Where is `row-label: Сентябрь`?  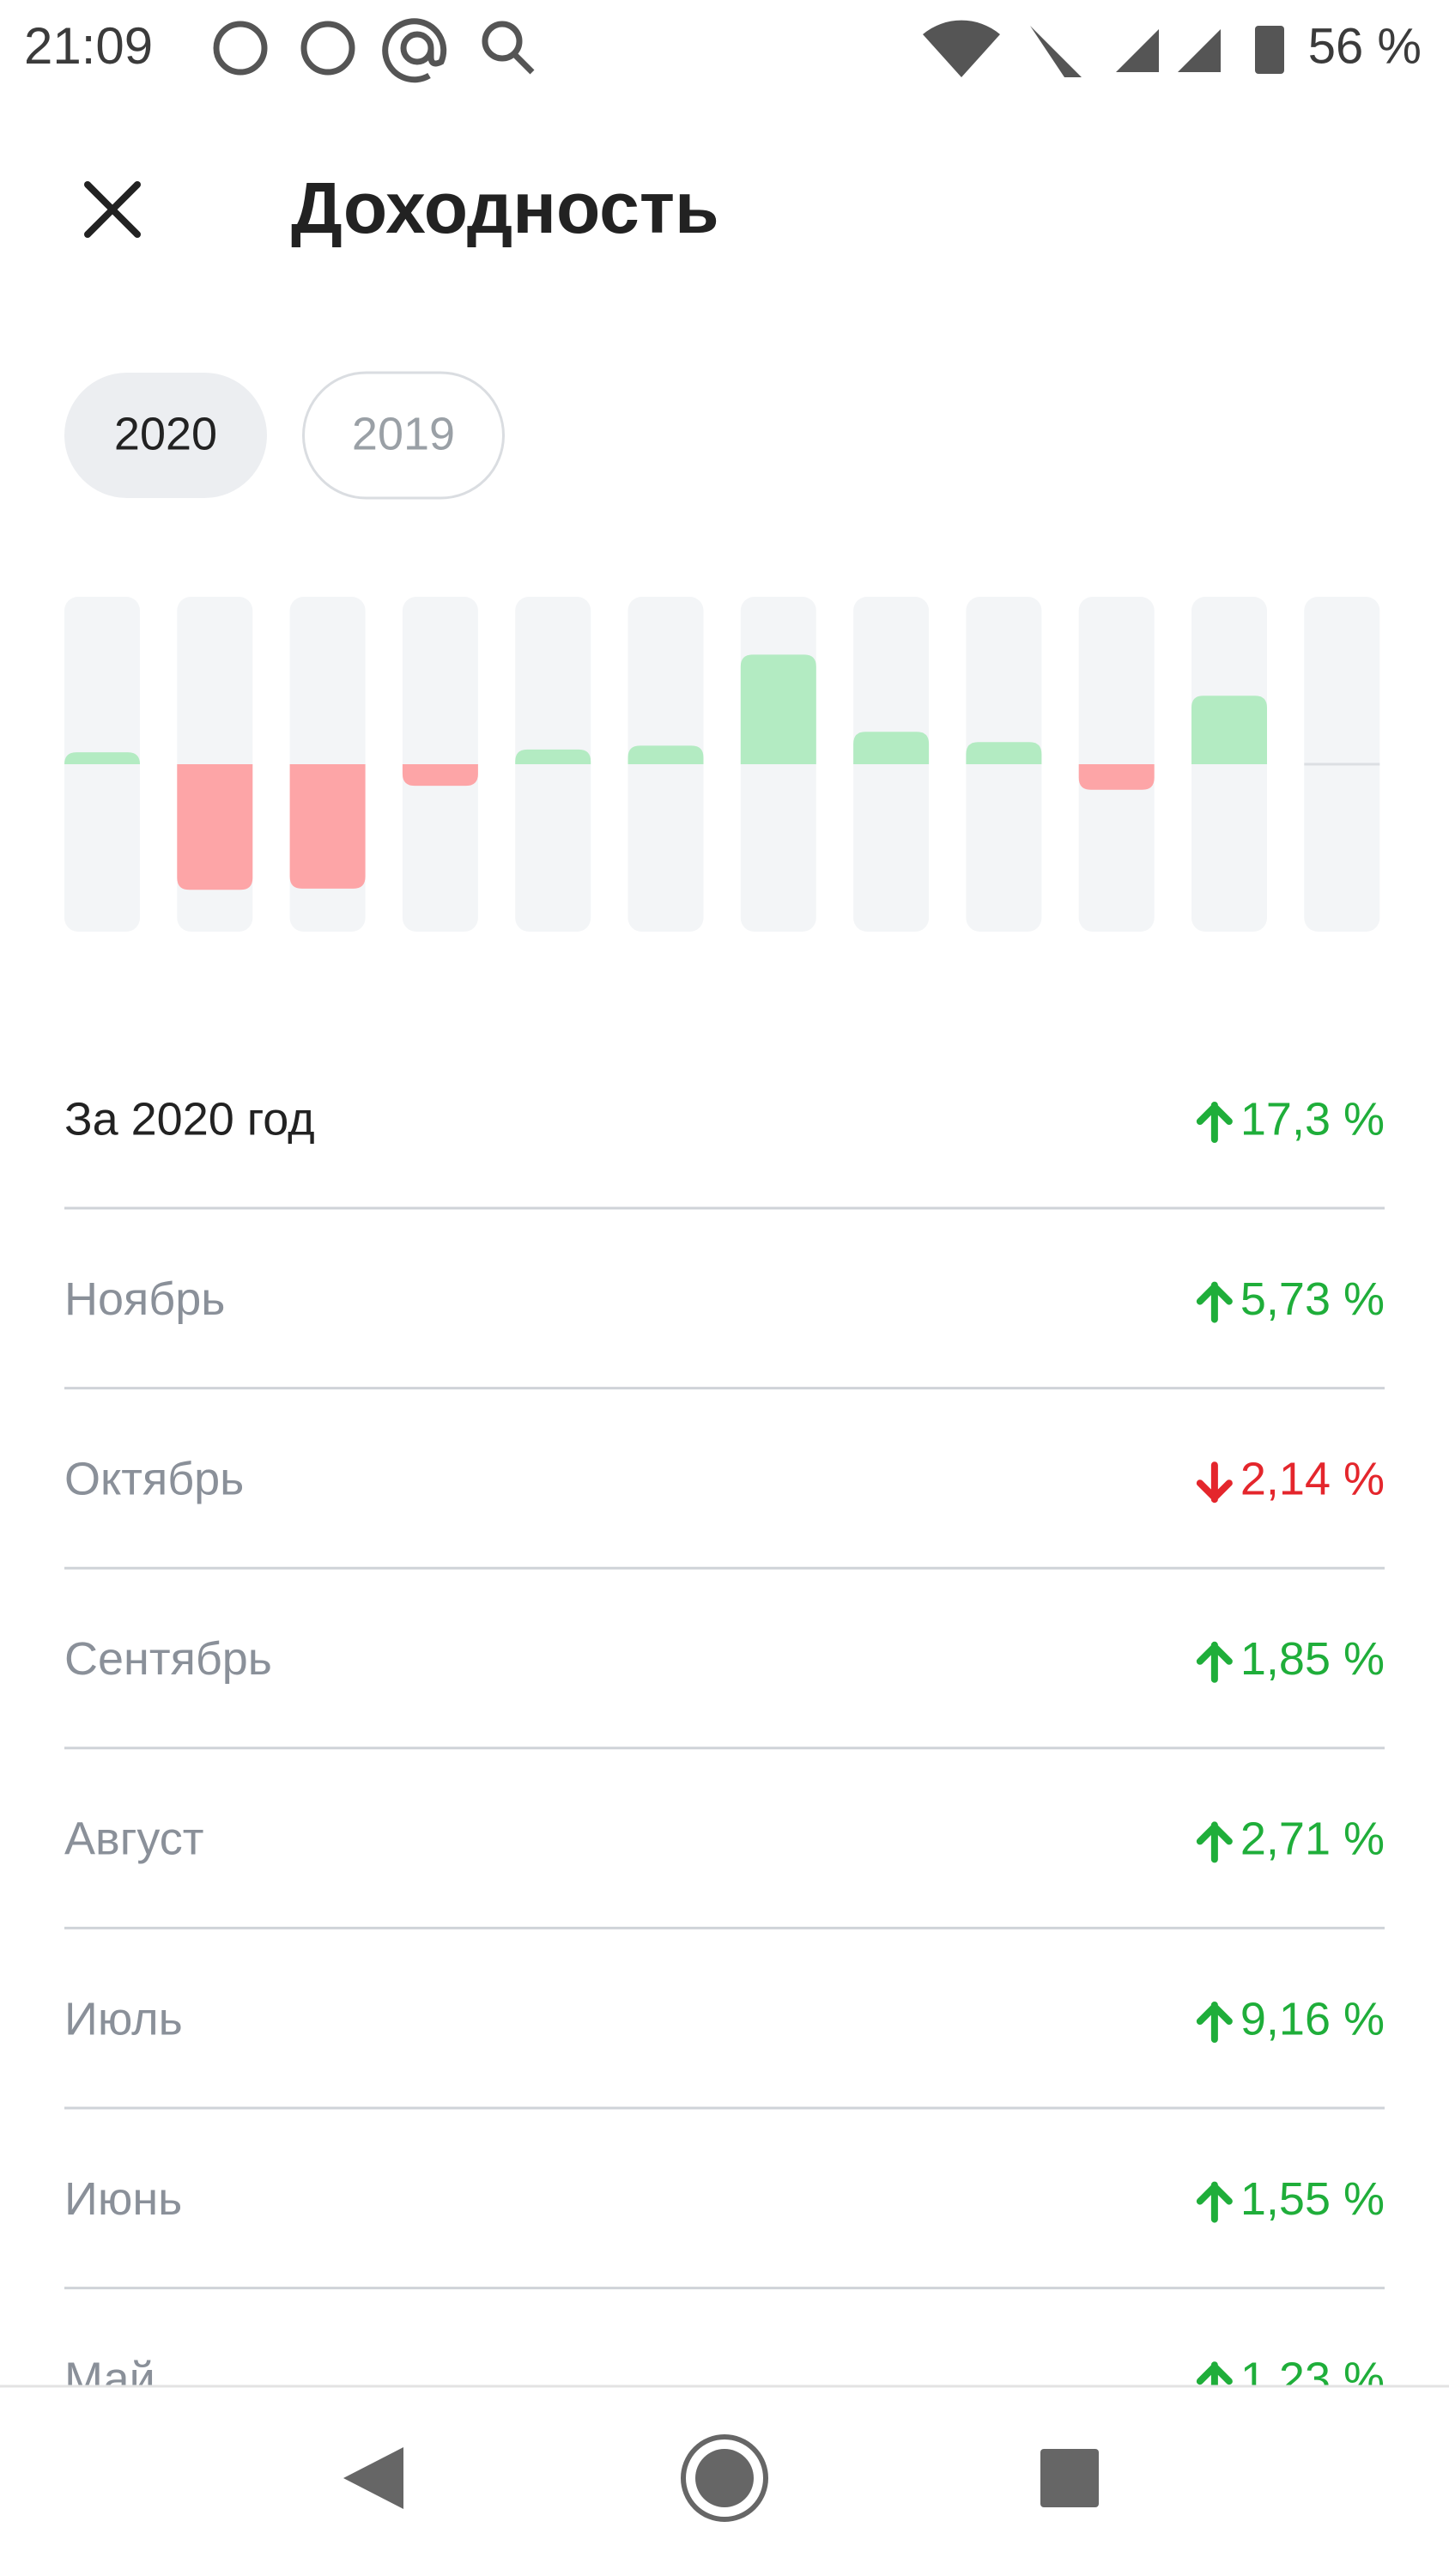
row-label: Сентябрь is located at coordinates (168, 1659).